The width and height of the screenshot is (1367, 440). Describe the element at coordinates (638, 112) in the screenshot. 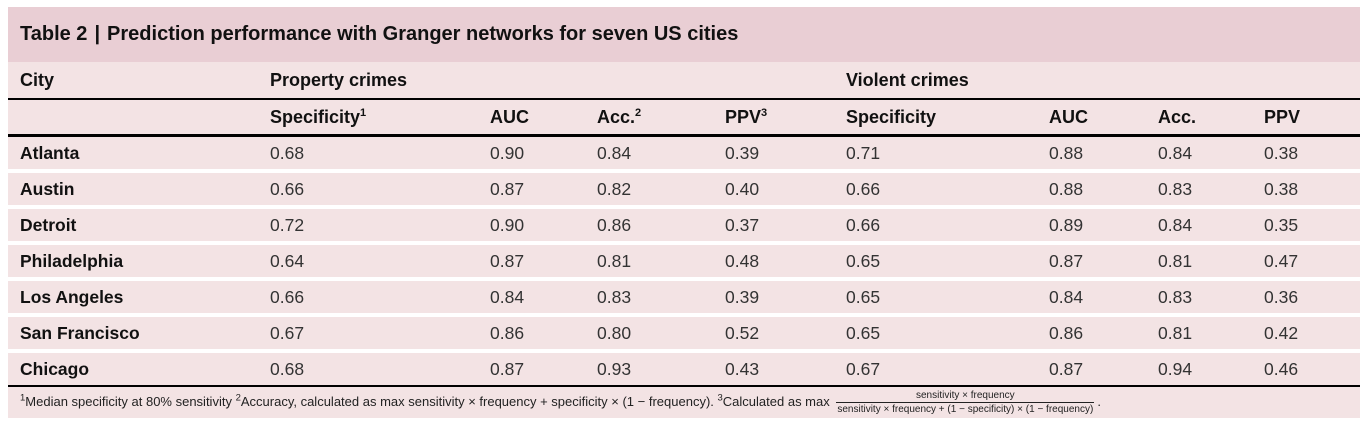

I see `footnote-marker: 2` at that location.